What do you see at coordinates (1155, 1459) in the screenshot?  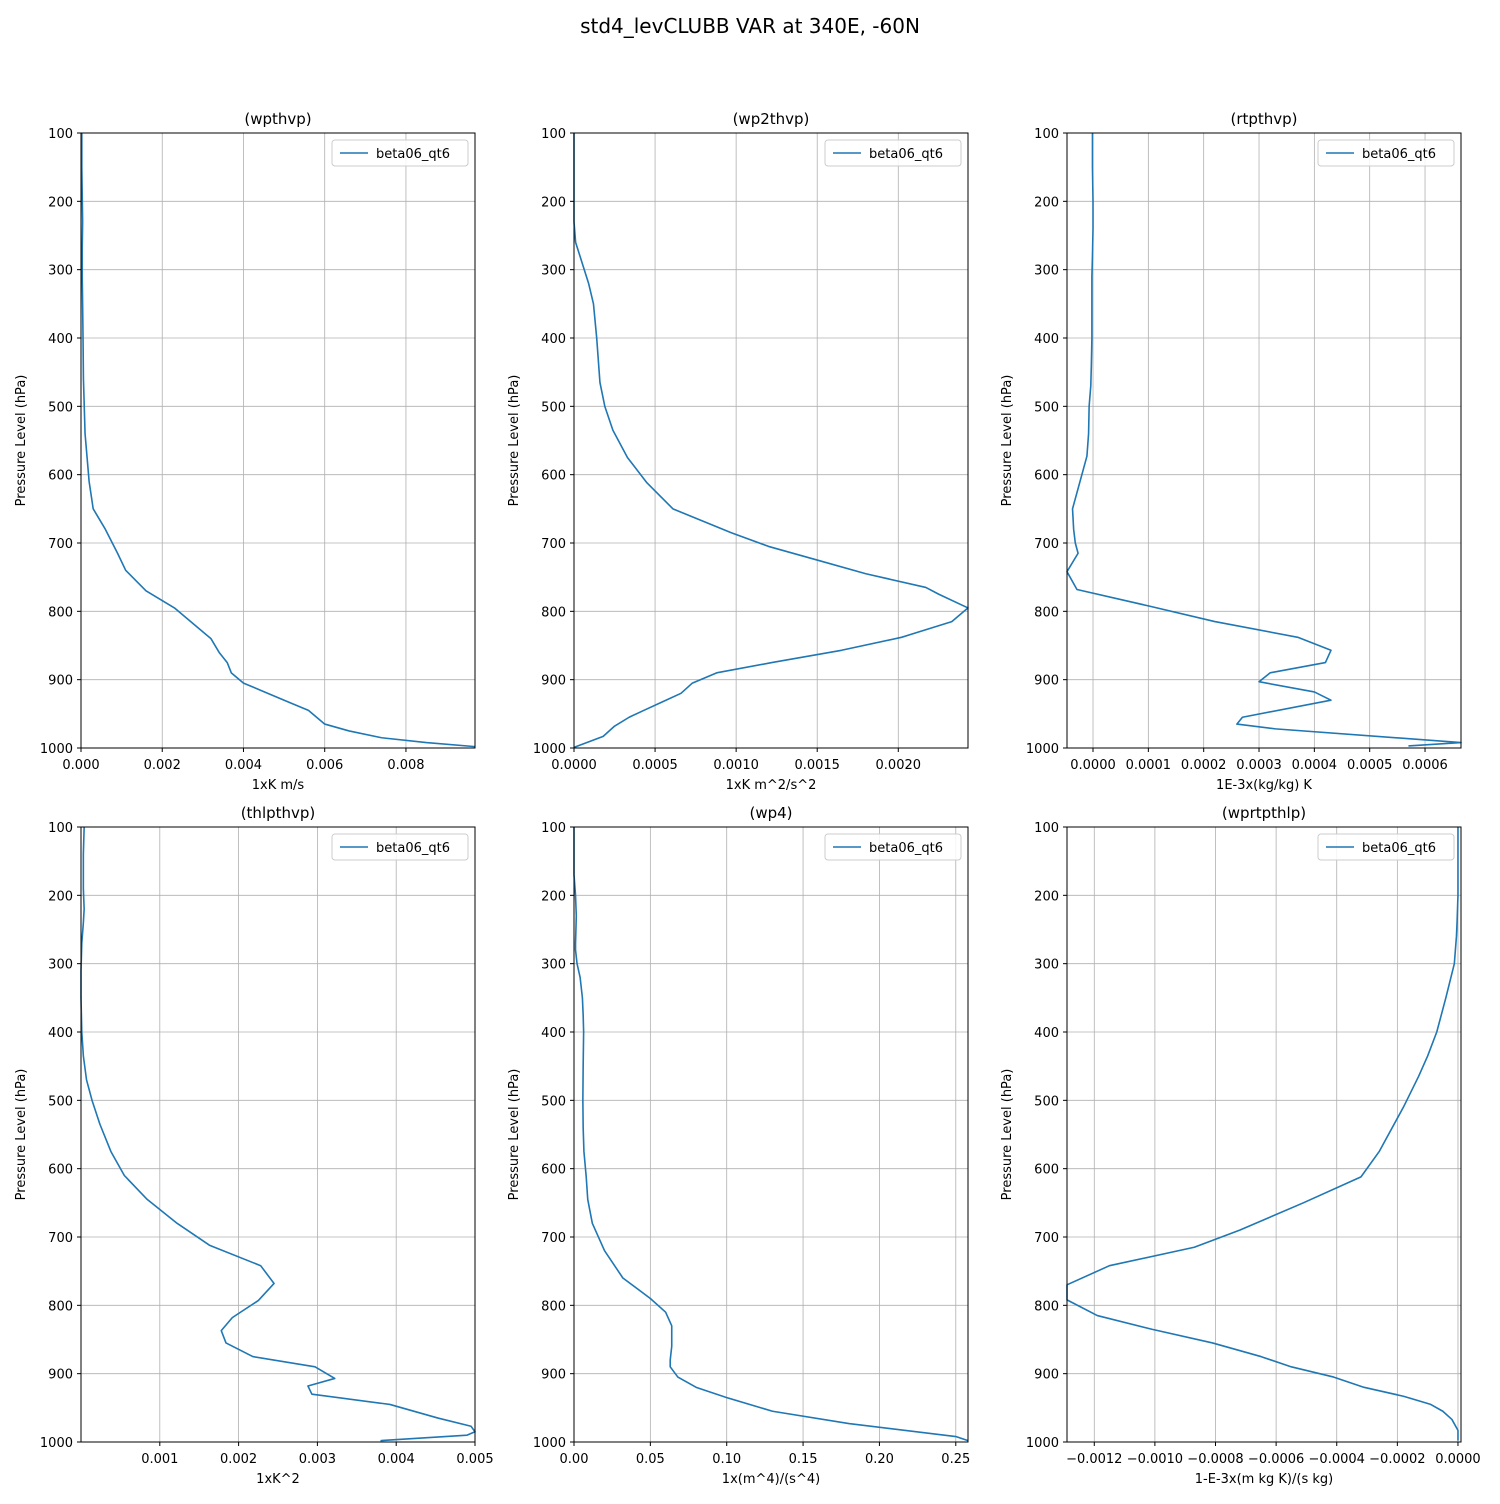 I see `x-tick-label: −0.0010` at bounding box center [1155, 1459].